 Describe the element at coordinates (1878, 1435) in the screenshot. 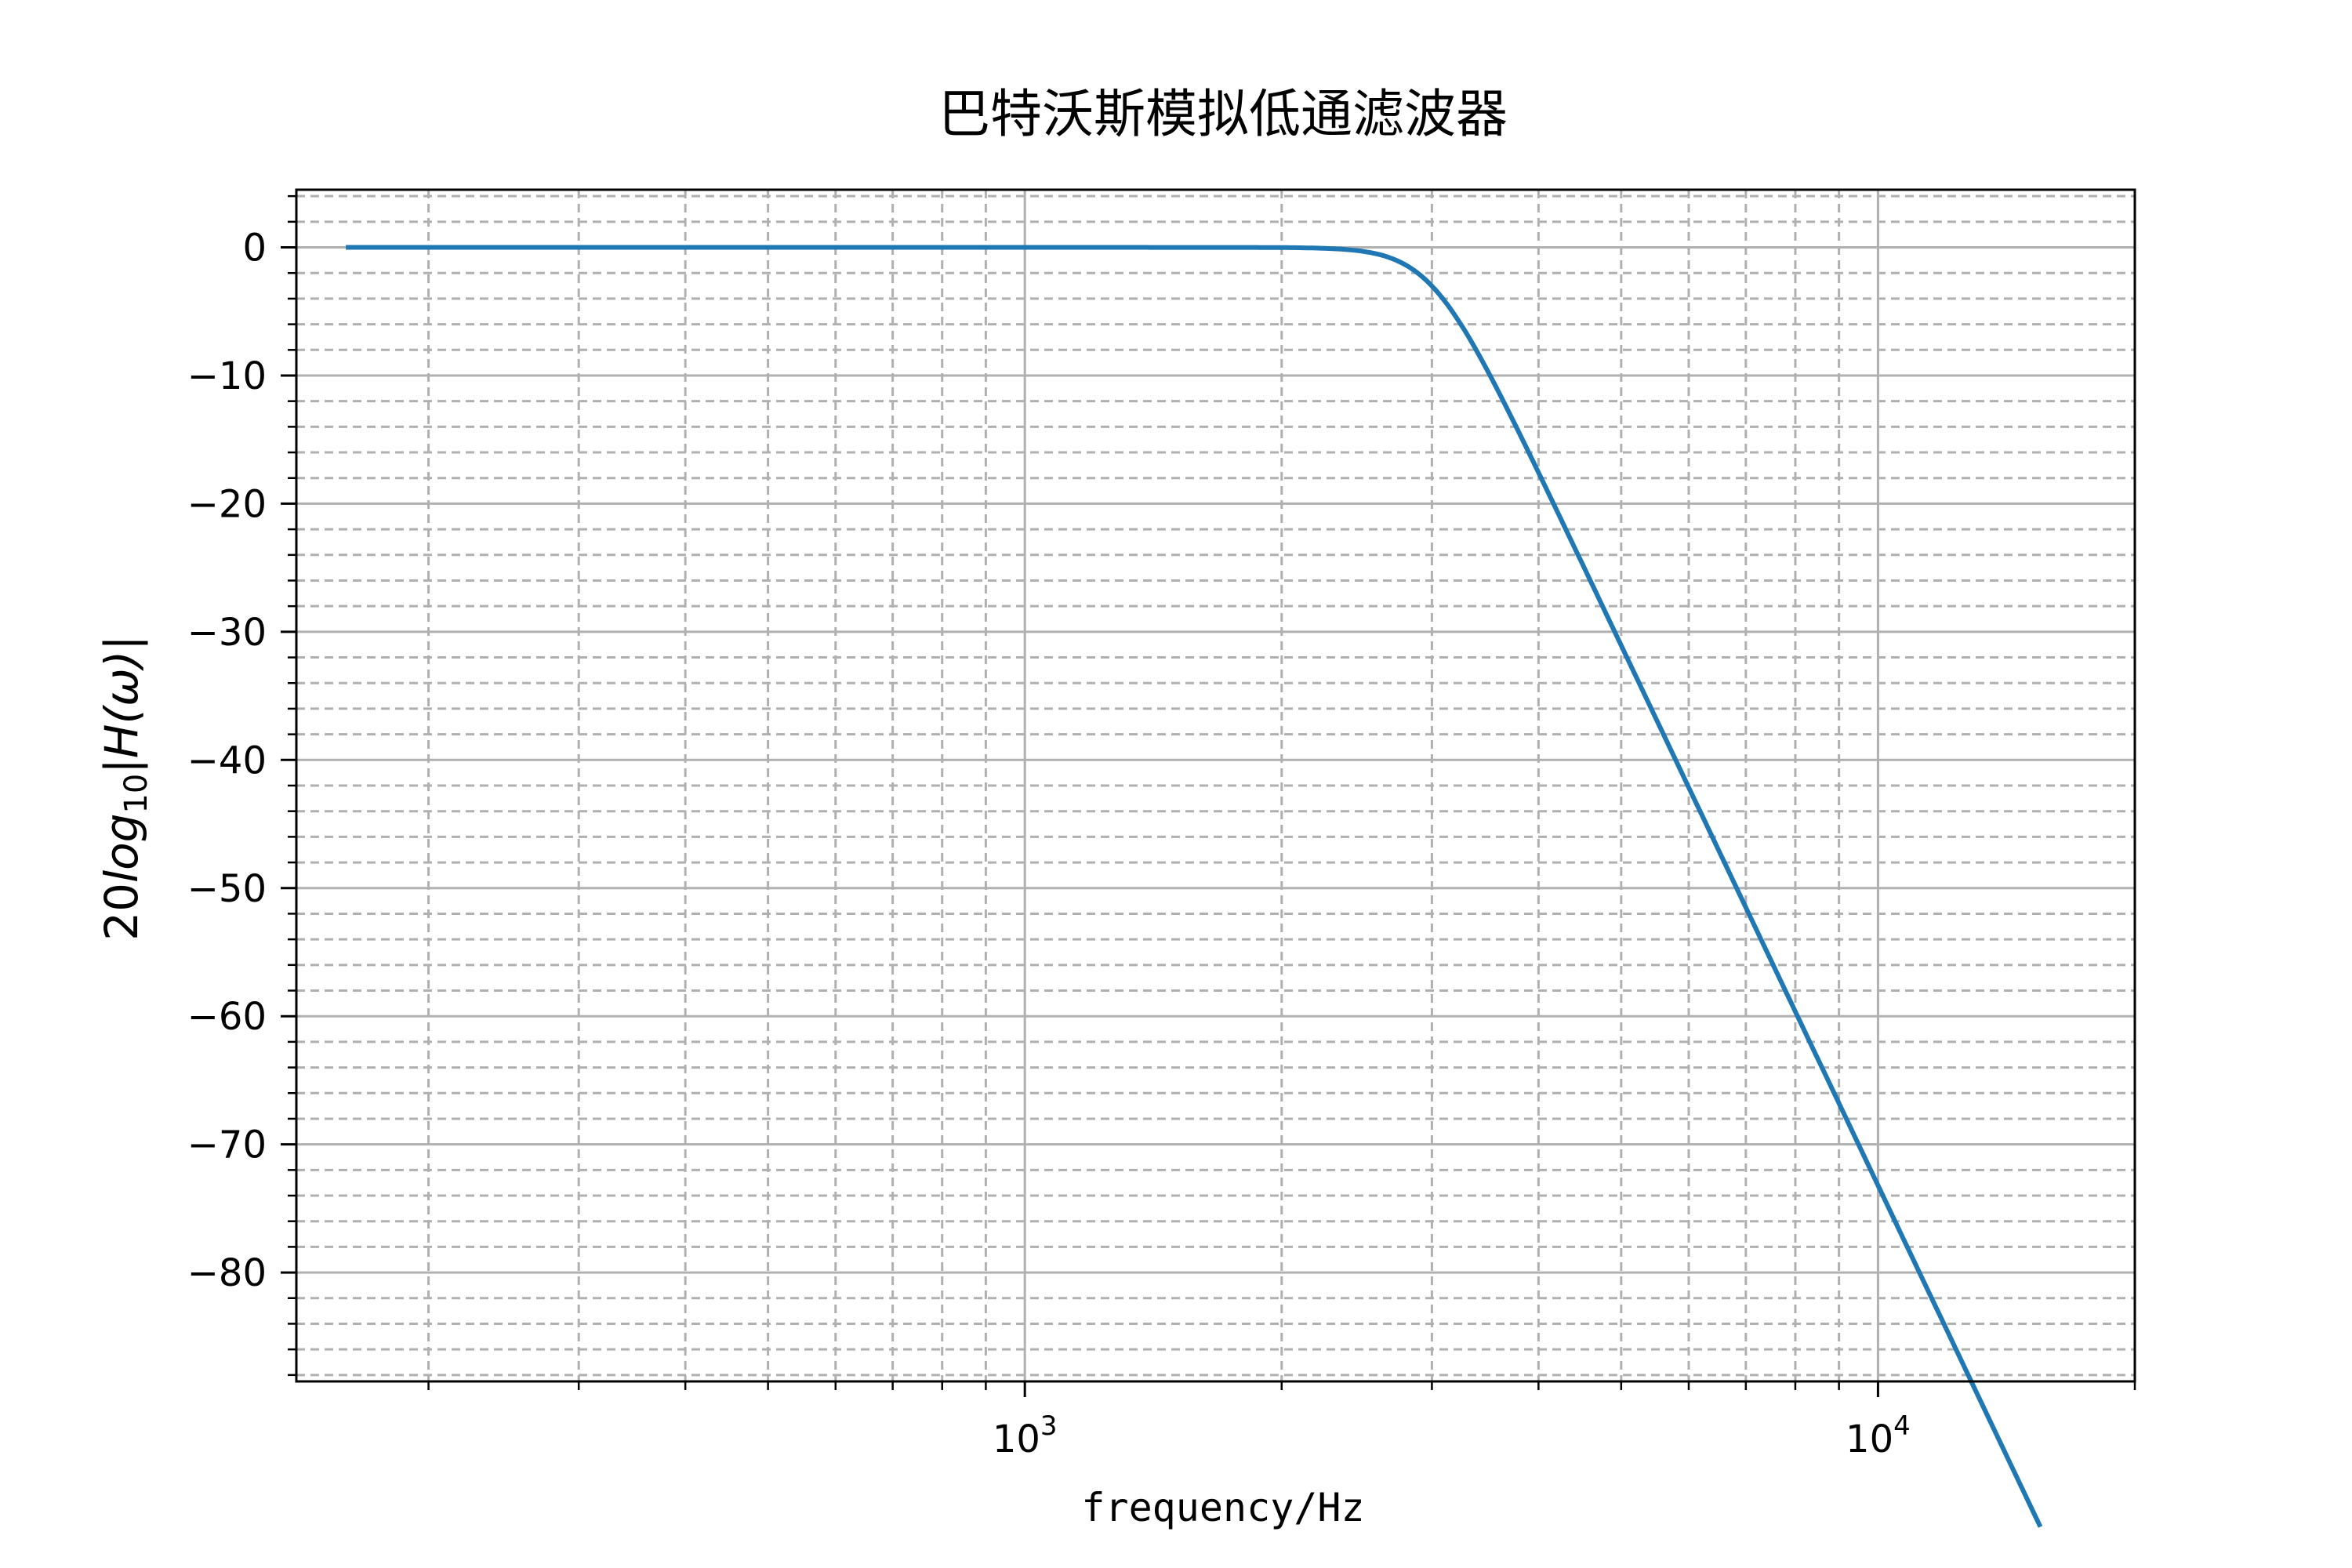

I see `x-tick-label: 10⁴` at that location.